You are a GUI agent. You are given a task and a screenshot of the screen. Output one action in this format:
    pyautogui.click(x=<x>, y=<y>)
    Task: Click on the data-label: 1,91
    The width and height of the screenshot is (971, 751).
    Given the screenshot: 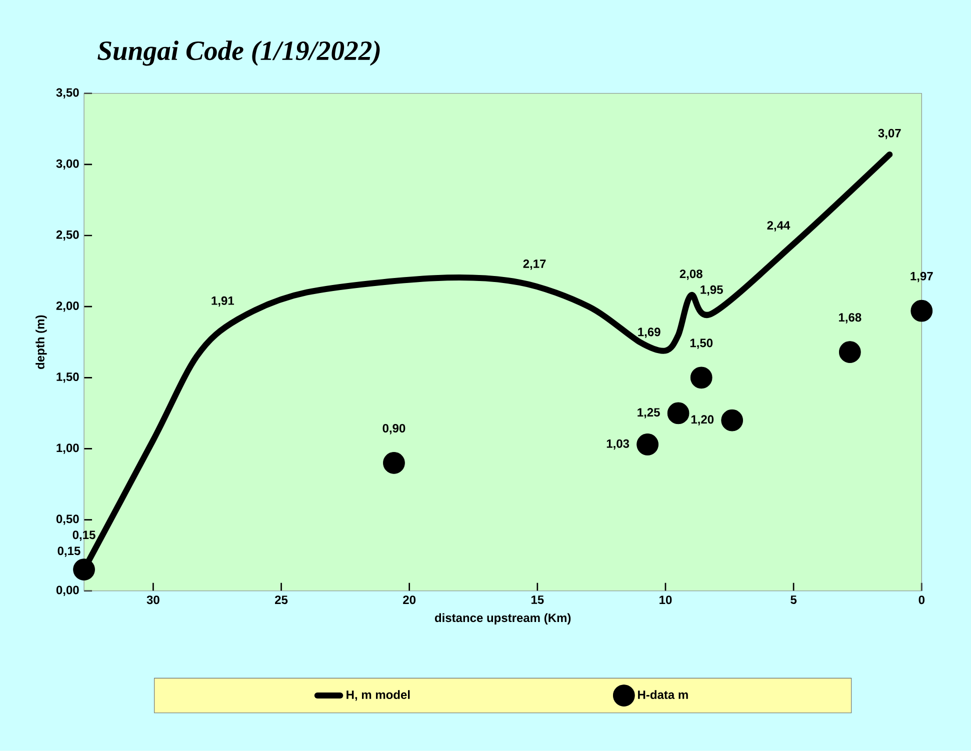 What is the action you would take?
    pyautogui.click(x=223, y=301)
    